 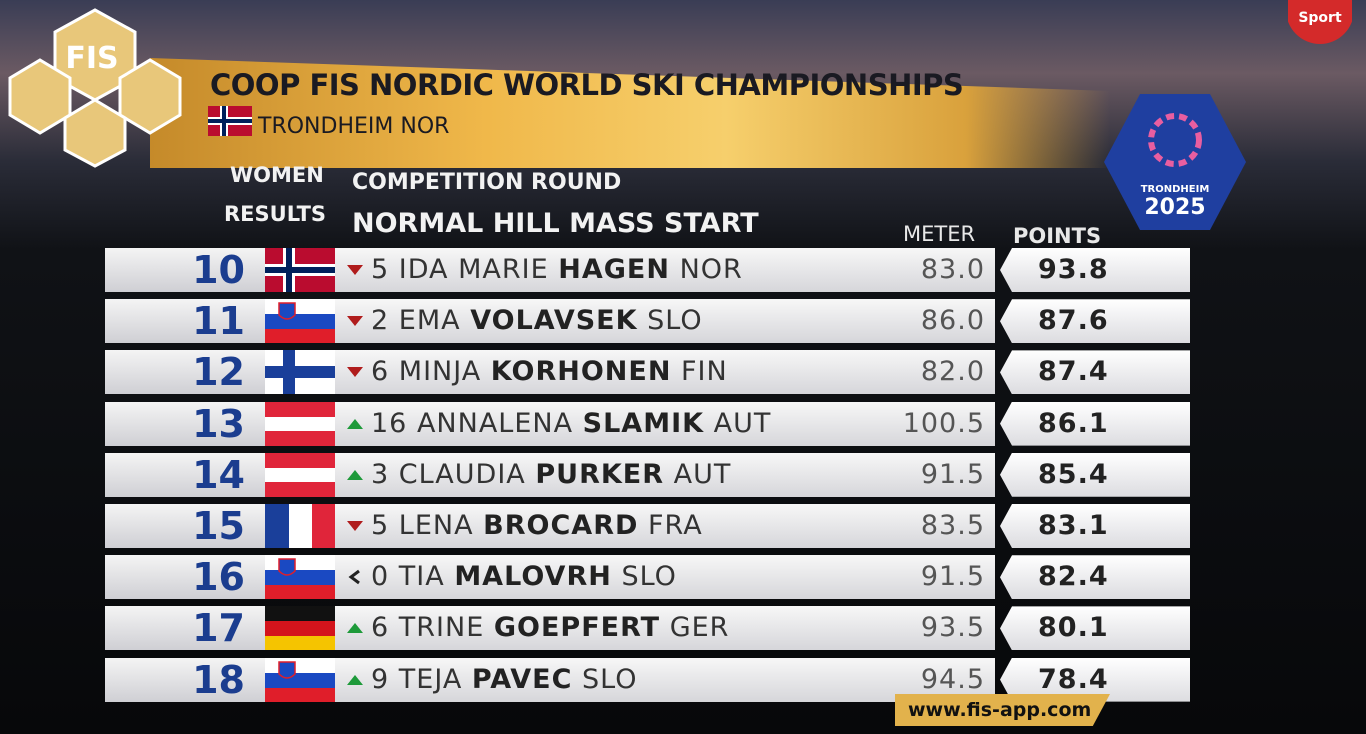 What do you see at coordinates (1320, 18) in the screenshot?
I see `nrk-text: Sport` at bounding box center [1320, 18].